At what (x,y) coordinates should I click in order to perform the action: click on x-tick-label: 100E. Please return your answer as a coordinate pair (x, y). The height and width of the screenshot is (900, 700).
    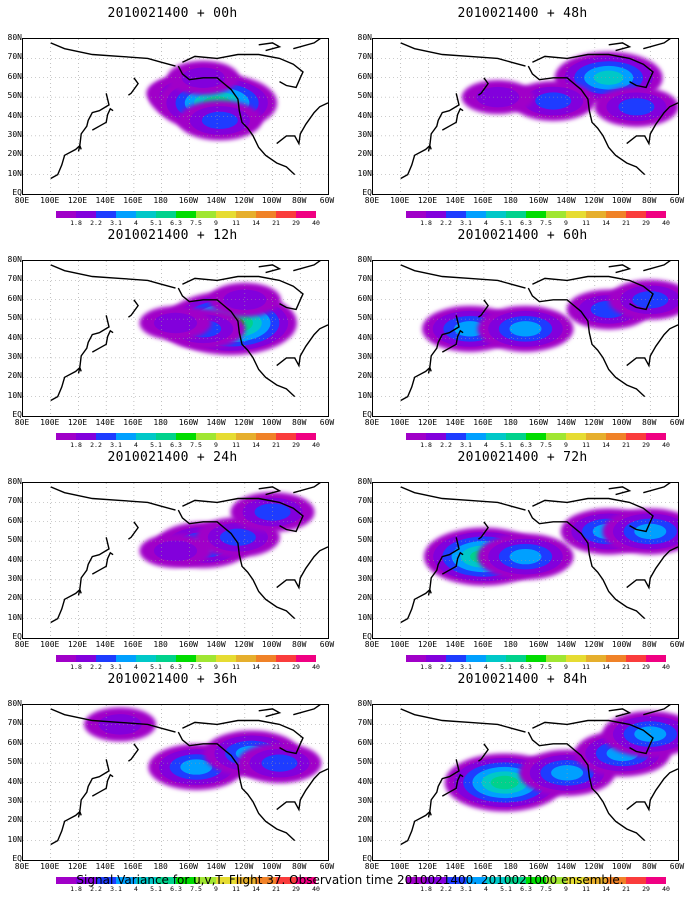
    Looking at the image, I should click on (50, 422).